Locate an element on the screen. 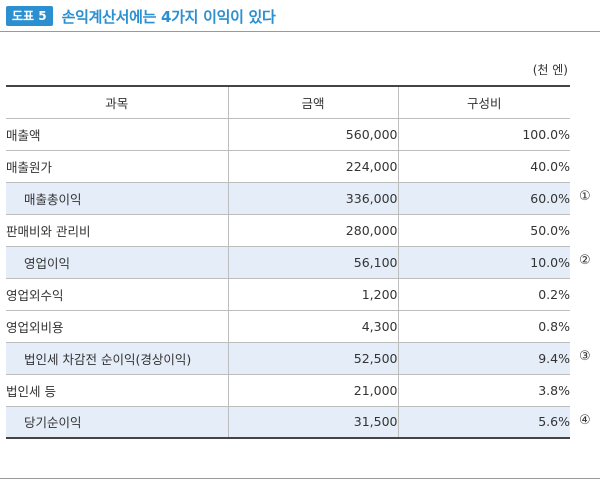 The width and height of the screenshot is (600, 483). row-amount-cell: 21,000 is located at coordinates (313, 390).